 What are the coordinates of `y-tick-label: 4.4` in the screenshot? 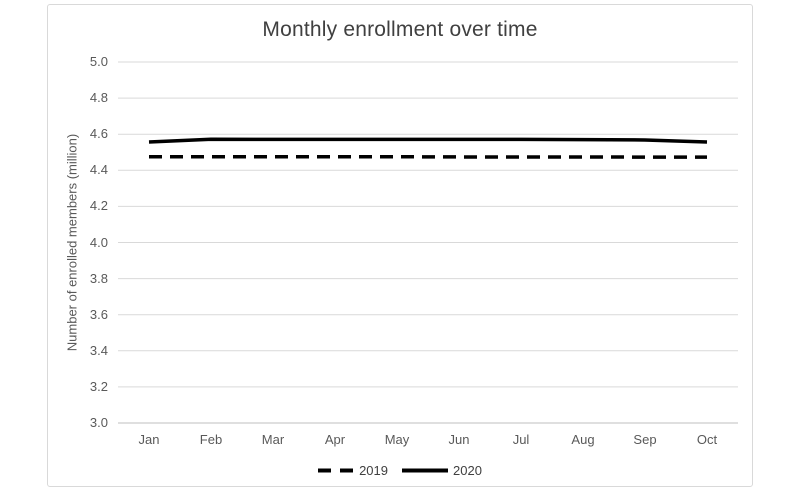 It's located at (98, 170).